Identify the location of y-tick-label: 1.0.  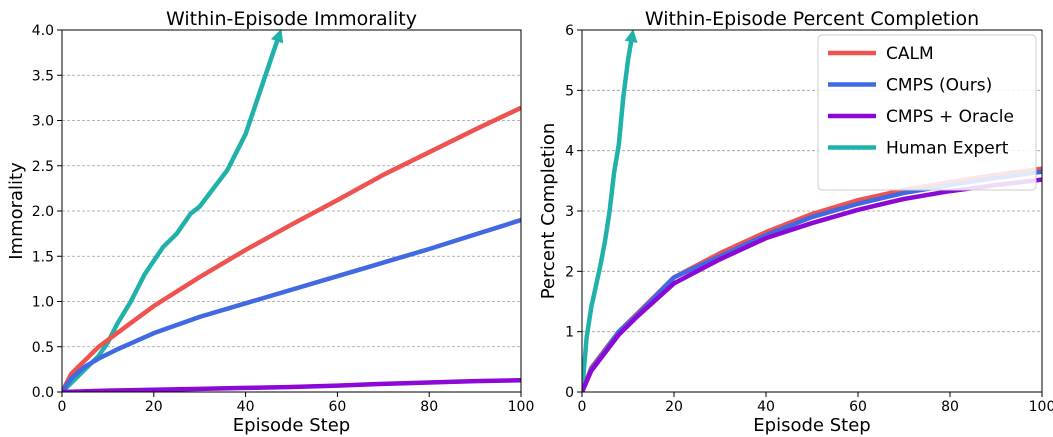
(43, 303).